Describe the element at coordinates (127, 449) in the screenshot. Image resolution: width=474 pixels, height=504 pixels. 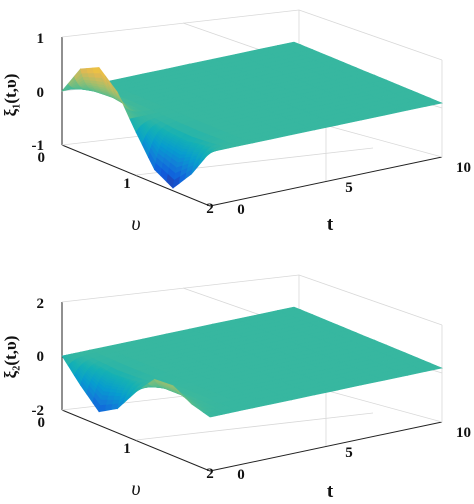
I see `y-tick-2-1: 1` at that location.